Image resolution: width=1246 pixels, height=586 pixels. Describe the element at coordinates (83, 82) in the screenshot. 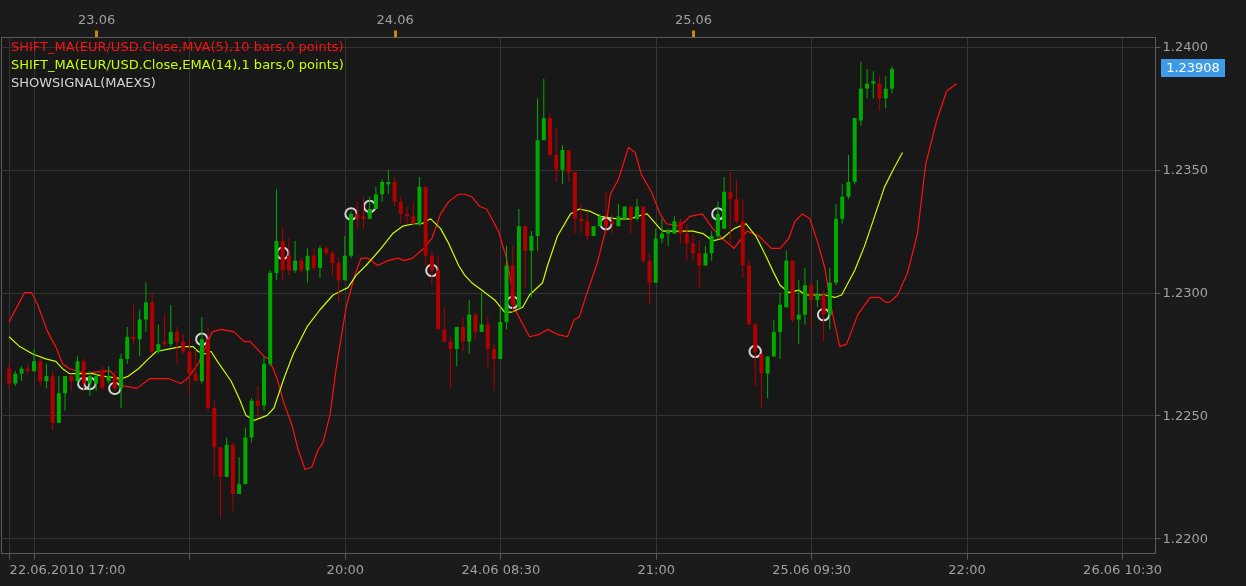

I see `text: SHOWSIGNAL(MAEXS)` at that location.